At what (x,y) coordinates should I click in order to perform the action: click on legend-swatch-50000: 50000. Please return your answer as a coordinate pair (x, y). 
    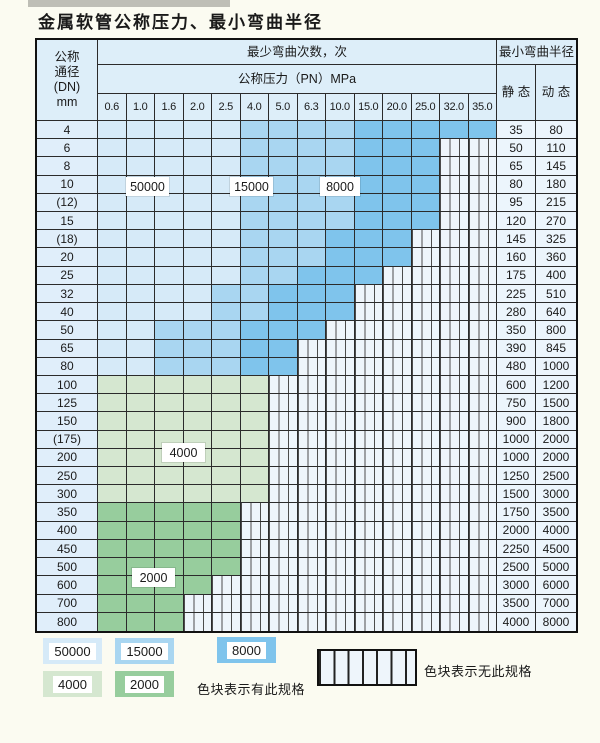
    Looking at the image, I should click on (72, 651).